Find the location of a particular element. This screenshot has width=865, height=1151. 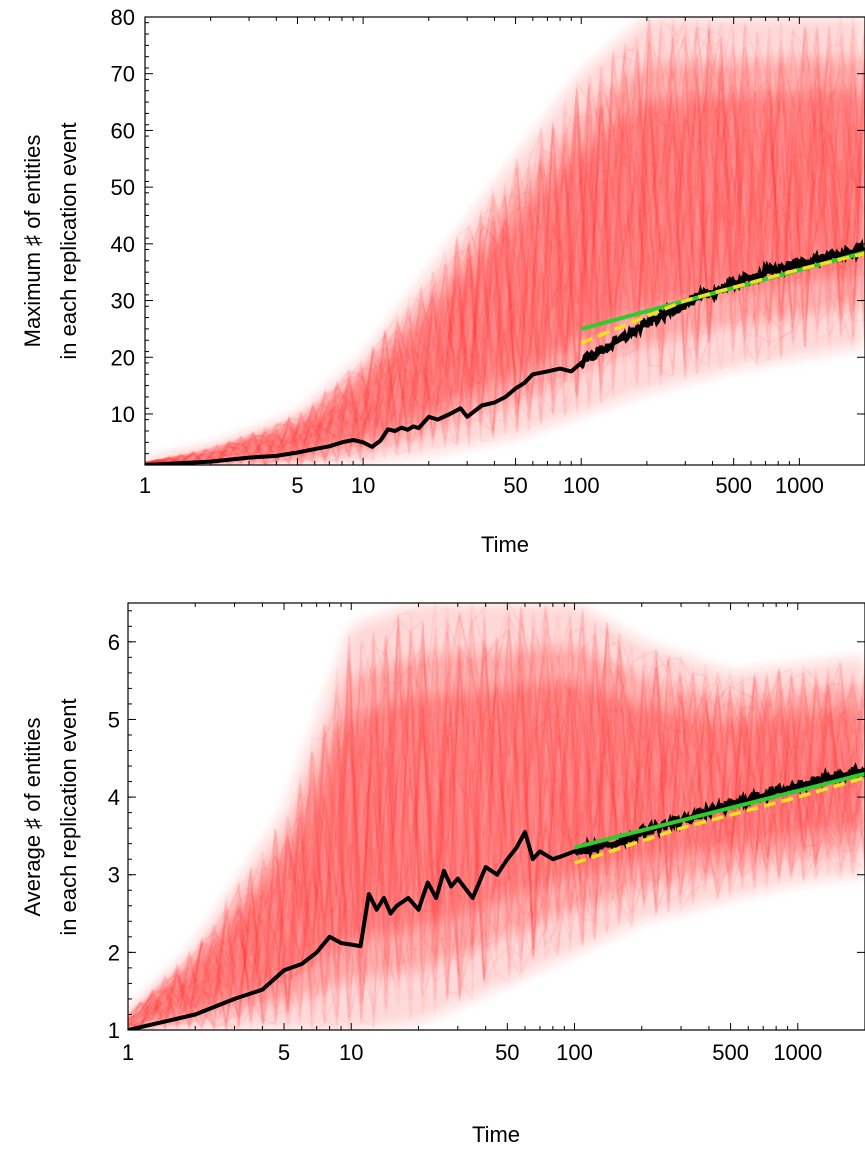

y-tick-label: 80 is located at coordinates (123, 17).